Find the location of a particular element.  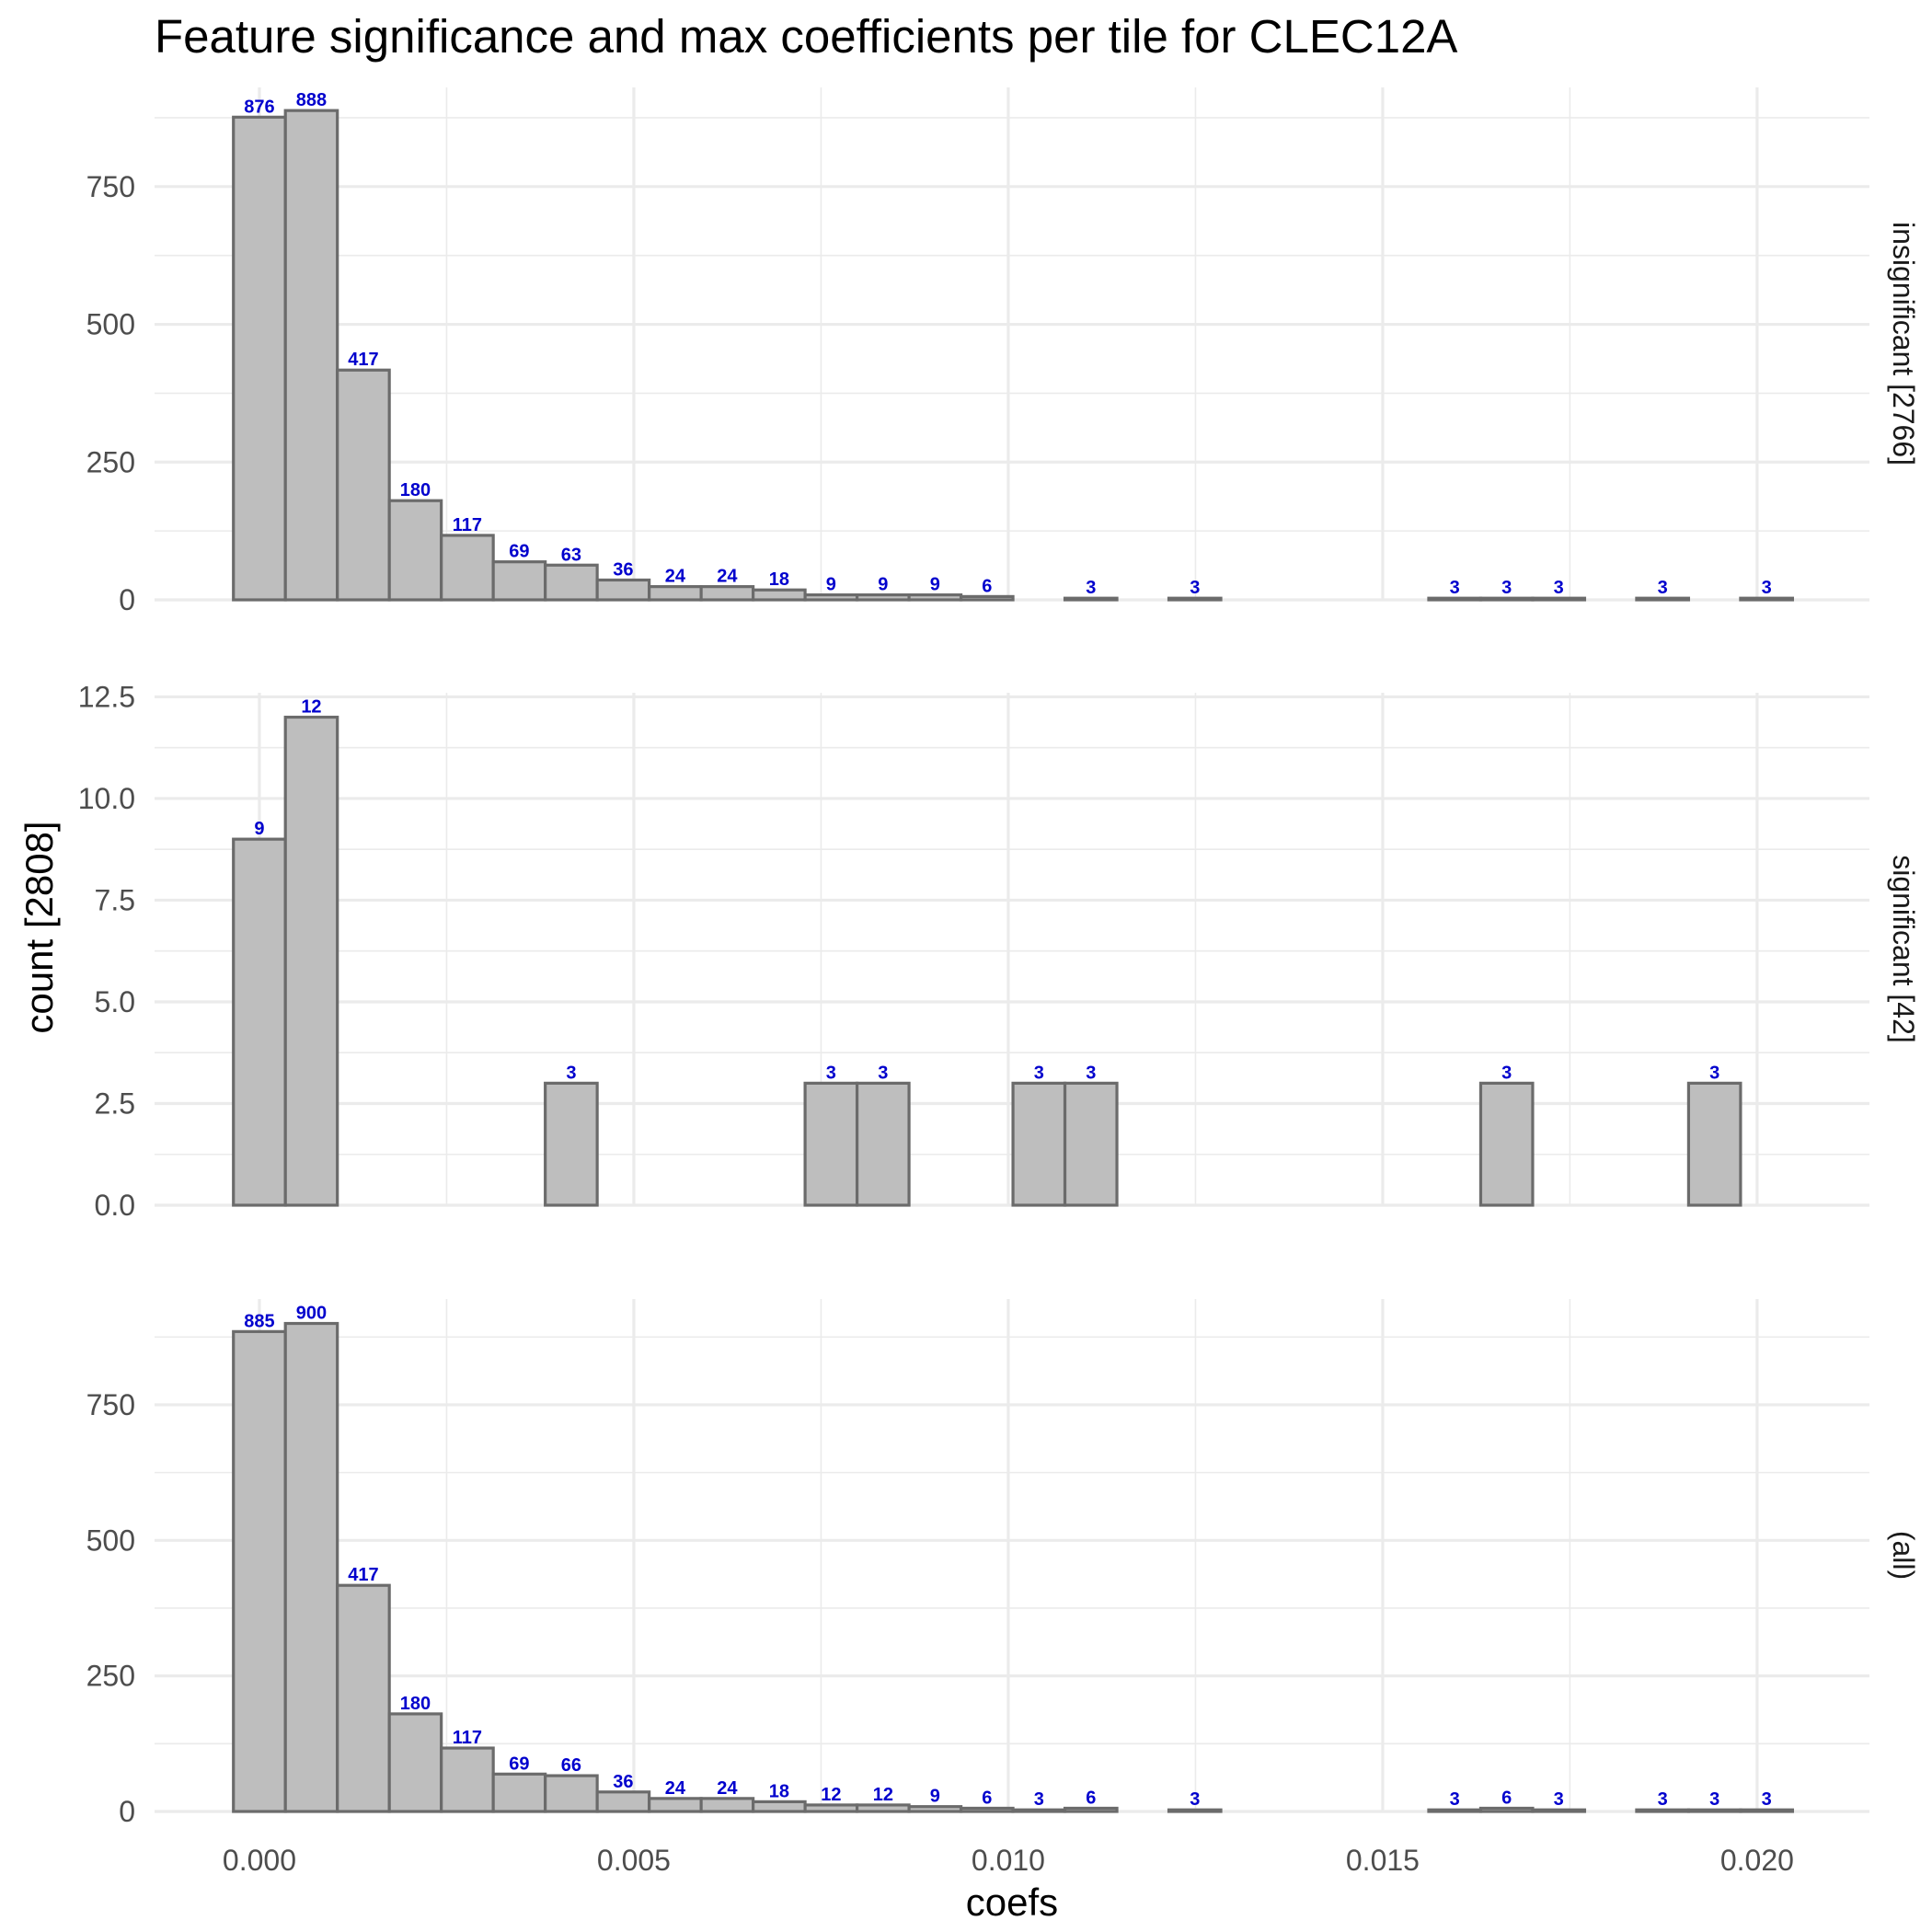

y-tick-label: 12.5 is located at coordinates (106, 696).